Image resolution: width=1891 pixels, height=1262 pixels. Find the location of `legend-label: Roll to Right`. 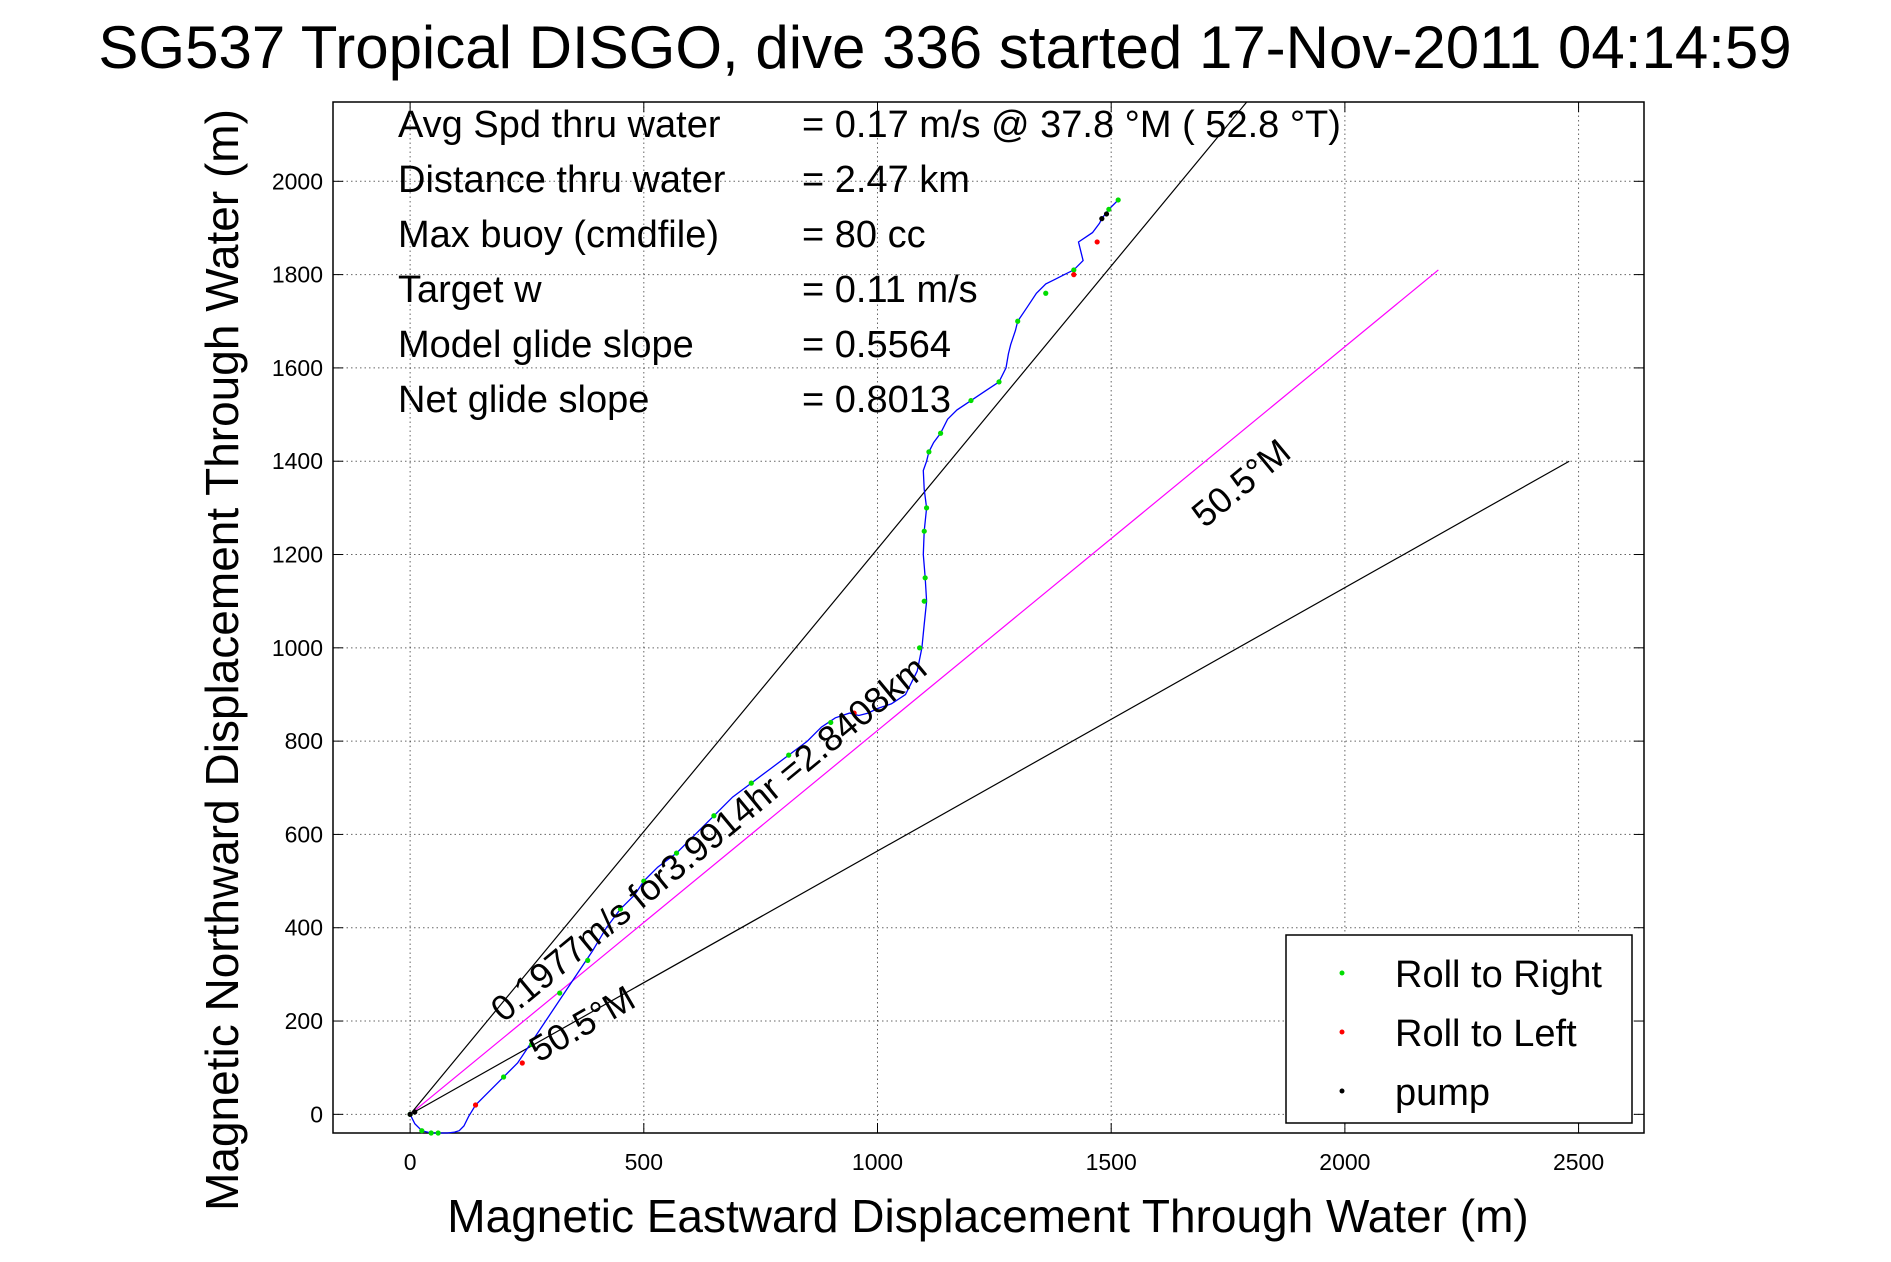

legend-label: Roll to Right is located at coordinates (1498, 975).